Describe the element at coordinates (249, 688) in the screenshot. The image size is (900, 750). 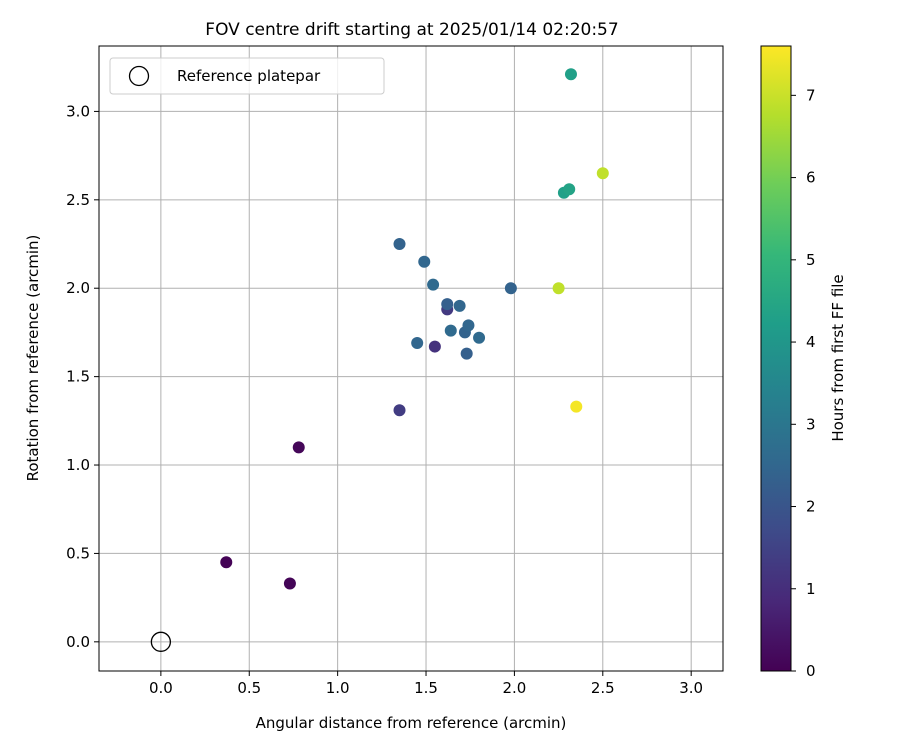
I see `x-tick-label: 0.5` at that location.